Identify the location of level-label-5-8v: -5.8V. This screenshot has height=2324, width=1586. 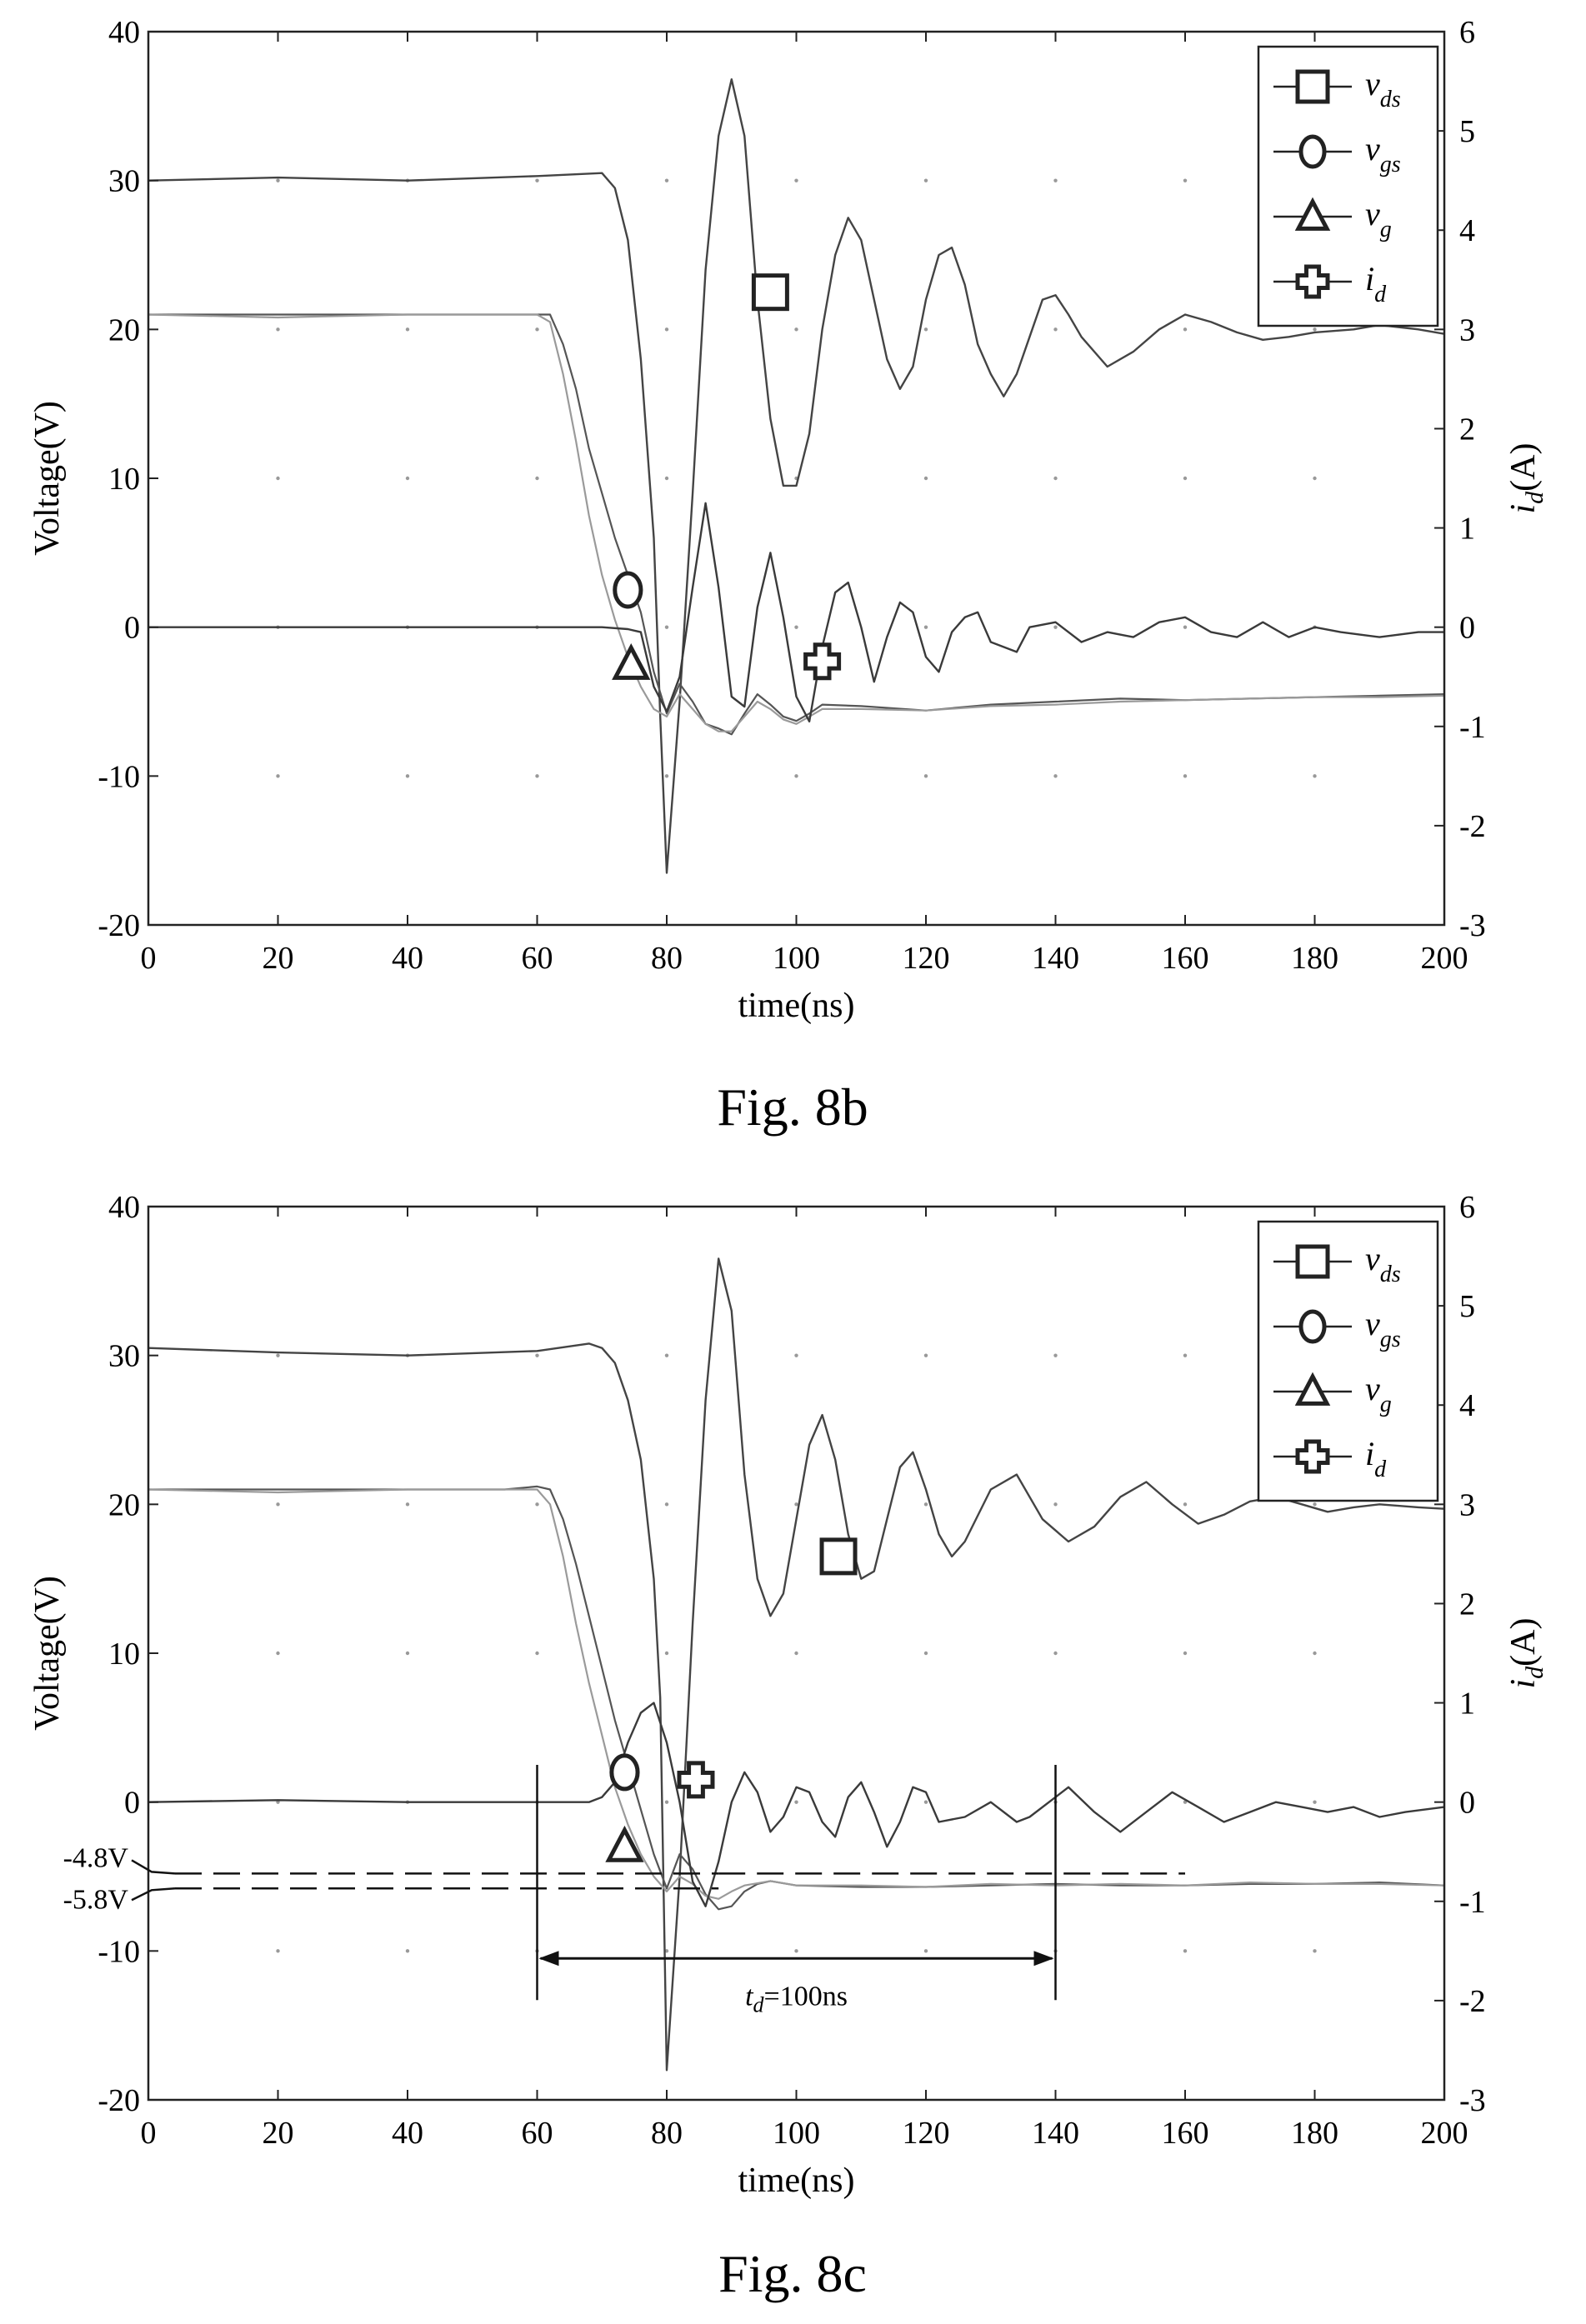
(96, 1900).